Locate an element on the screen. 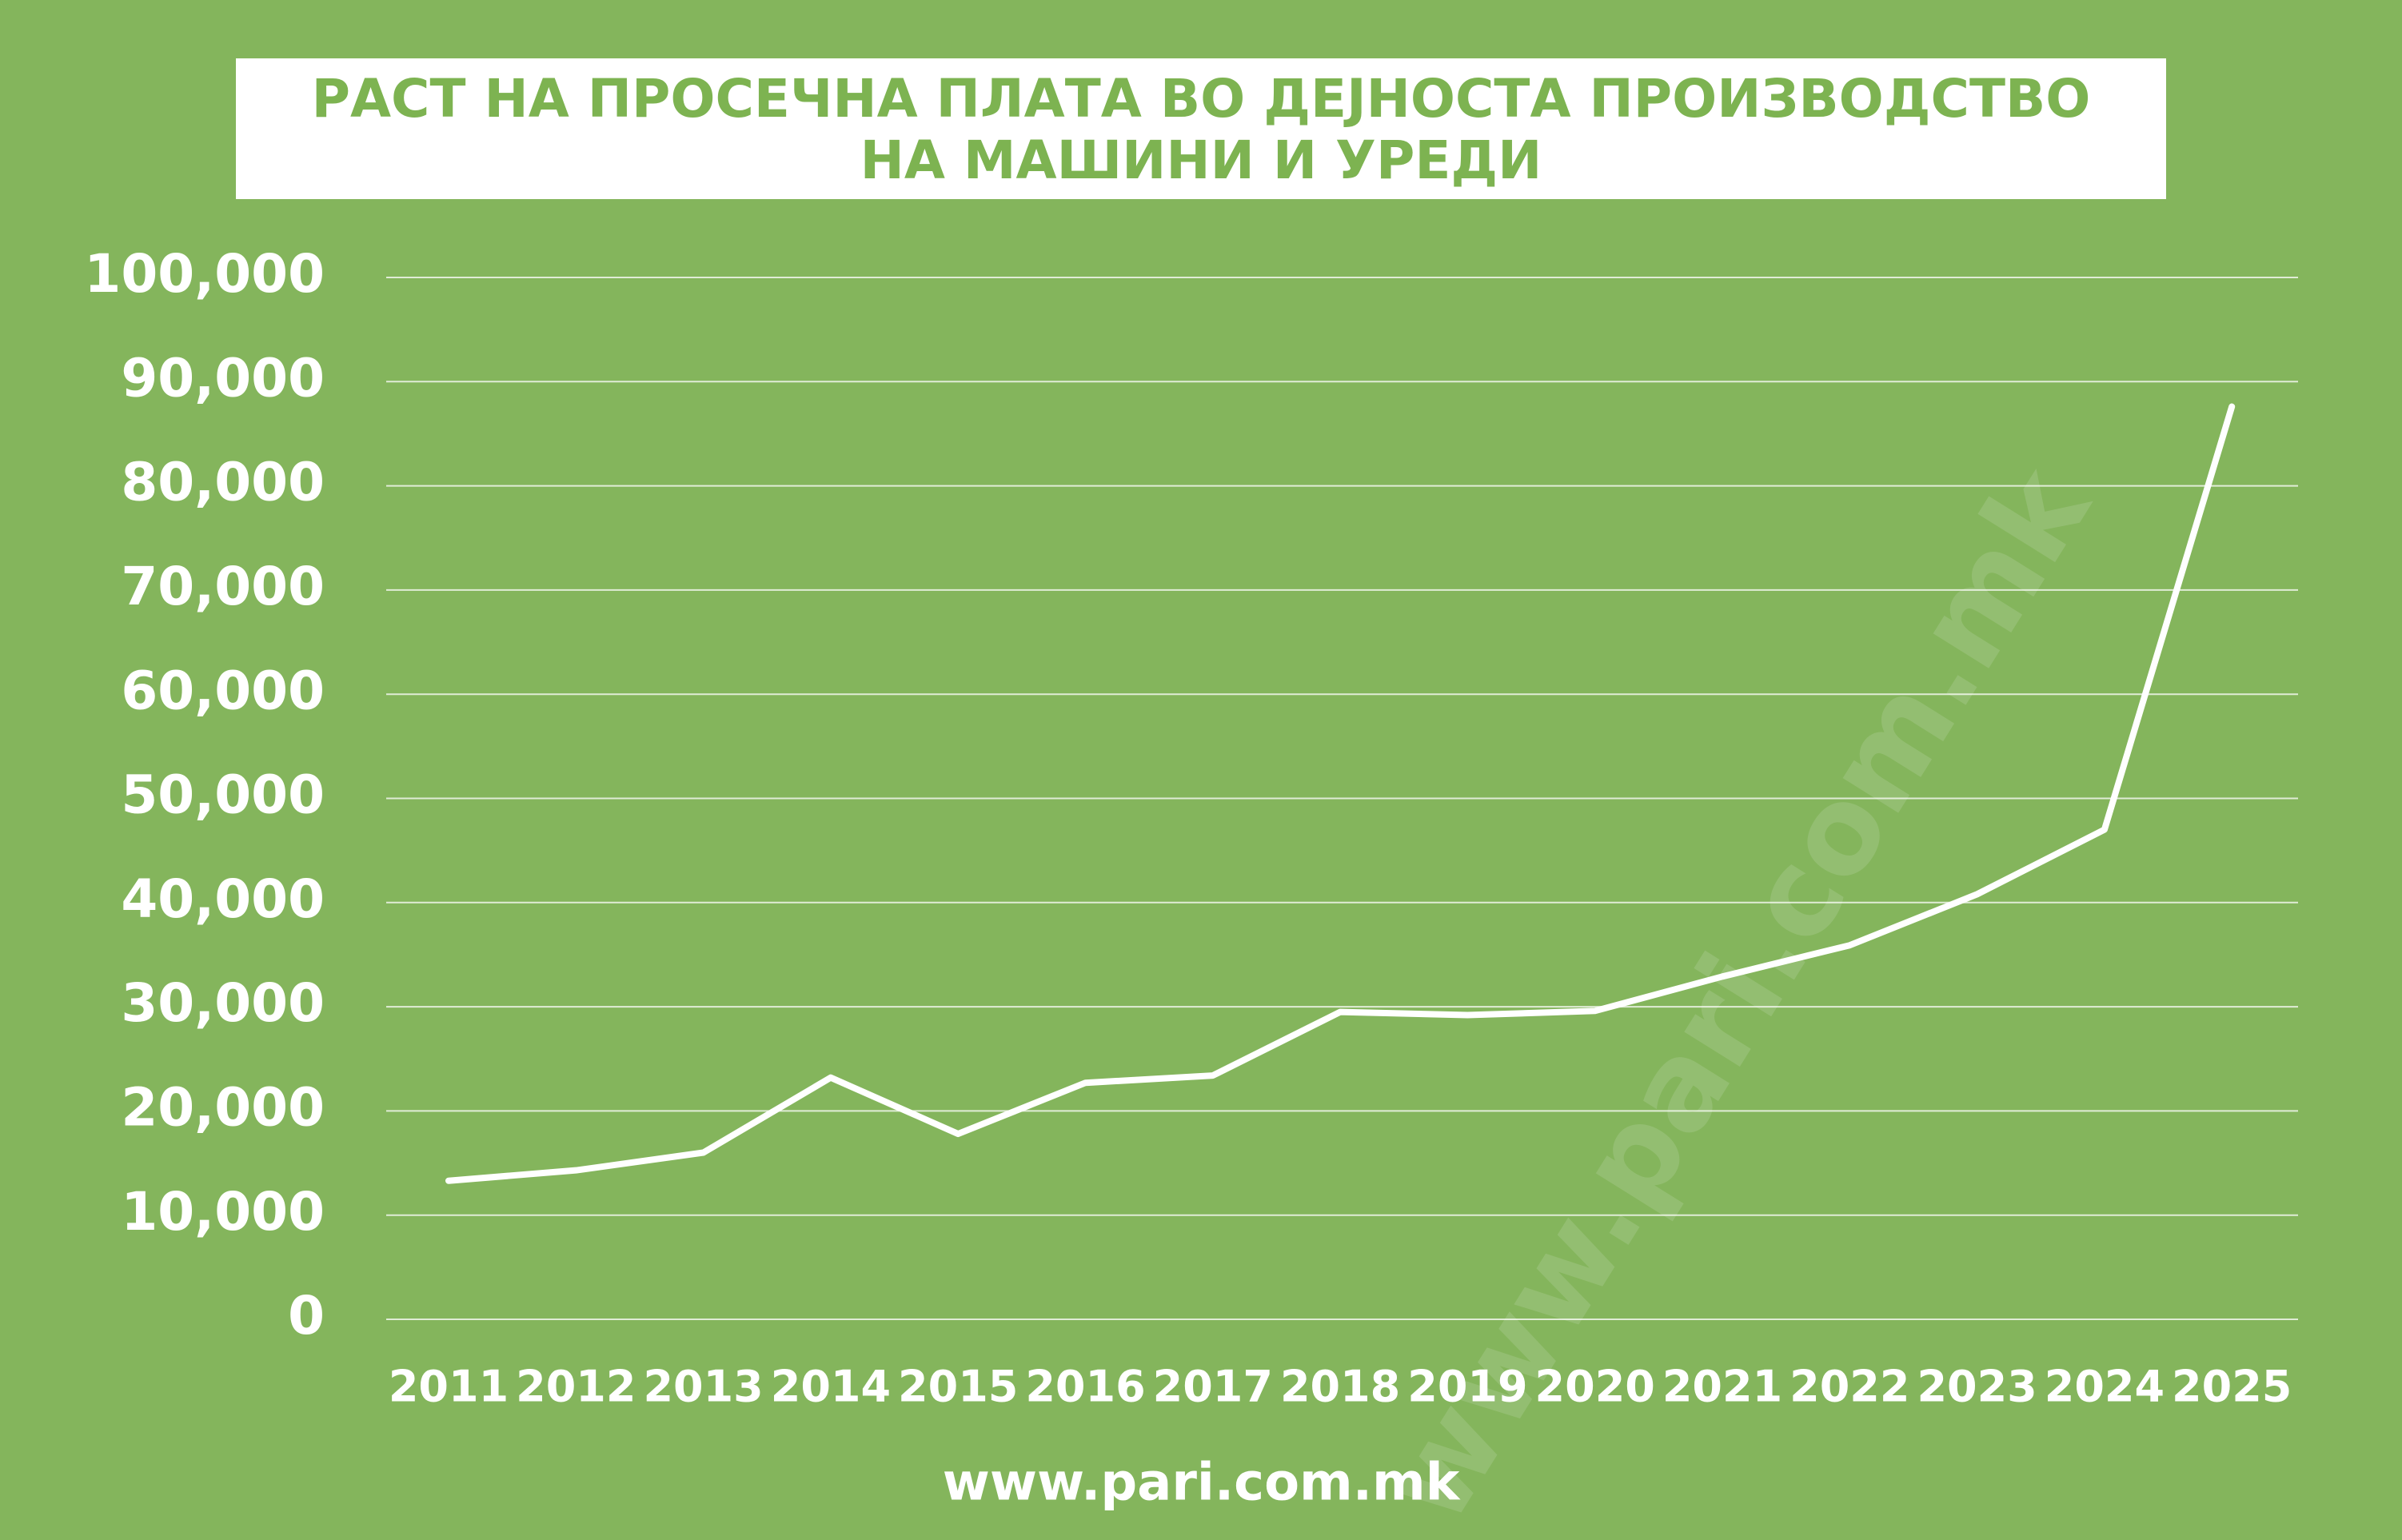  x-tick-label: 2015 is located at coordinates (958, 1387).